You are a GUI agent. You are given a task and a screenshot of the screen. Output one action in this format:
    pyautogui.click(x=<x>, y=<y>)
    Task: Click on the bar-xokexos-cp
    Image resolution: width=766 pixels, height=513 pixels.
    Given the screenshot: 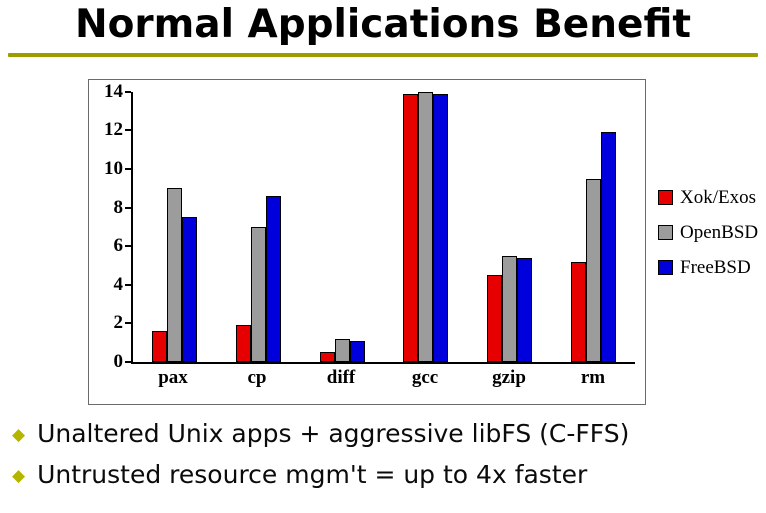 What is the action you would take?
    pyautogui.click(x=243, y=343)
    